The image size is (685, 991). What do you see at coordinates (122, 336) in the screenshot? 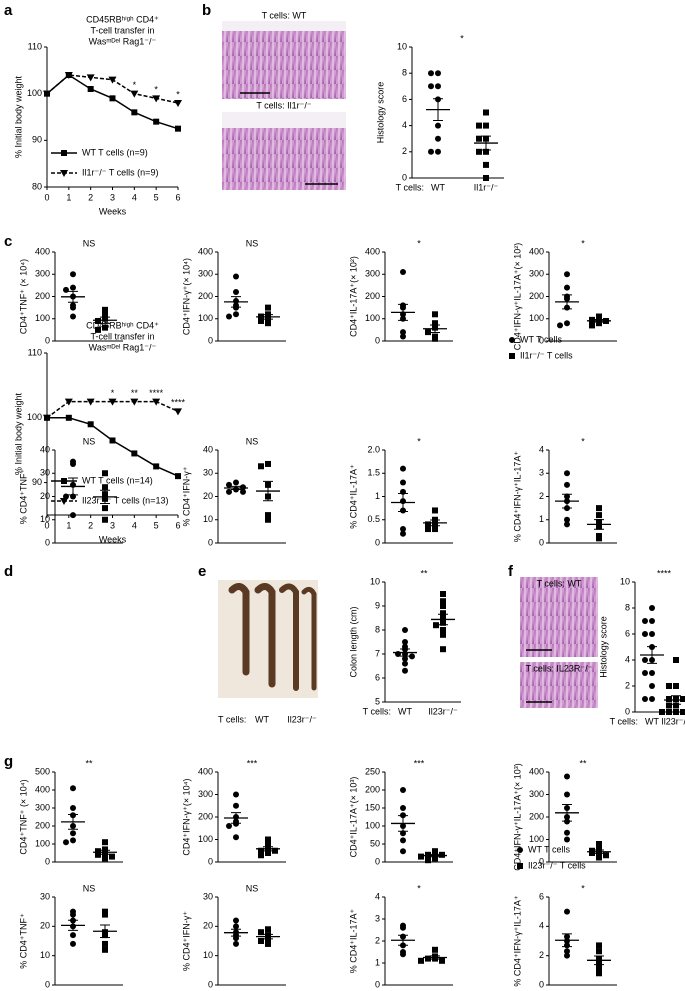
I see `chart-title: T-cell transfer in` at bounding box center [122, 336].